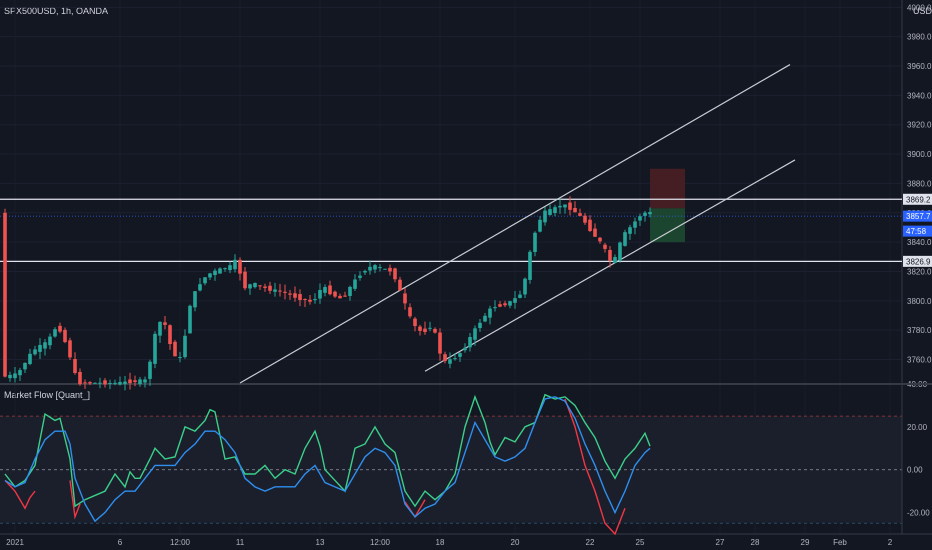  Describe the element at coordinates (47, 395) in the screenshot. I see `indicator-title: Market Flow [Quant_]` at that location.